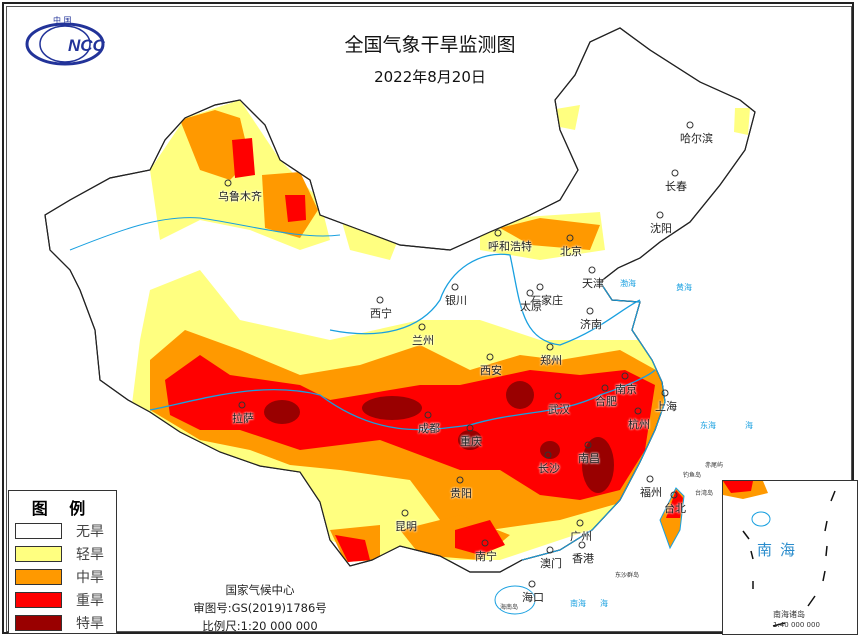 The height and width of the screenshot is (640, 860). I want to click on svg-text: NCC, so click(87, 45).